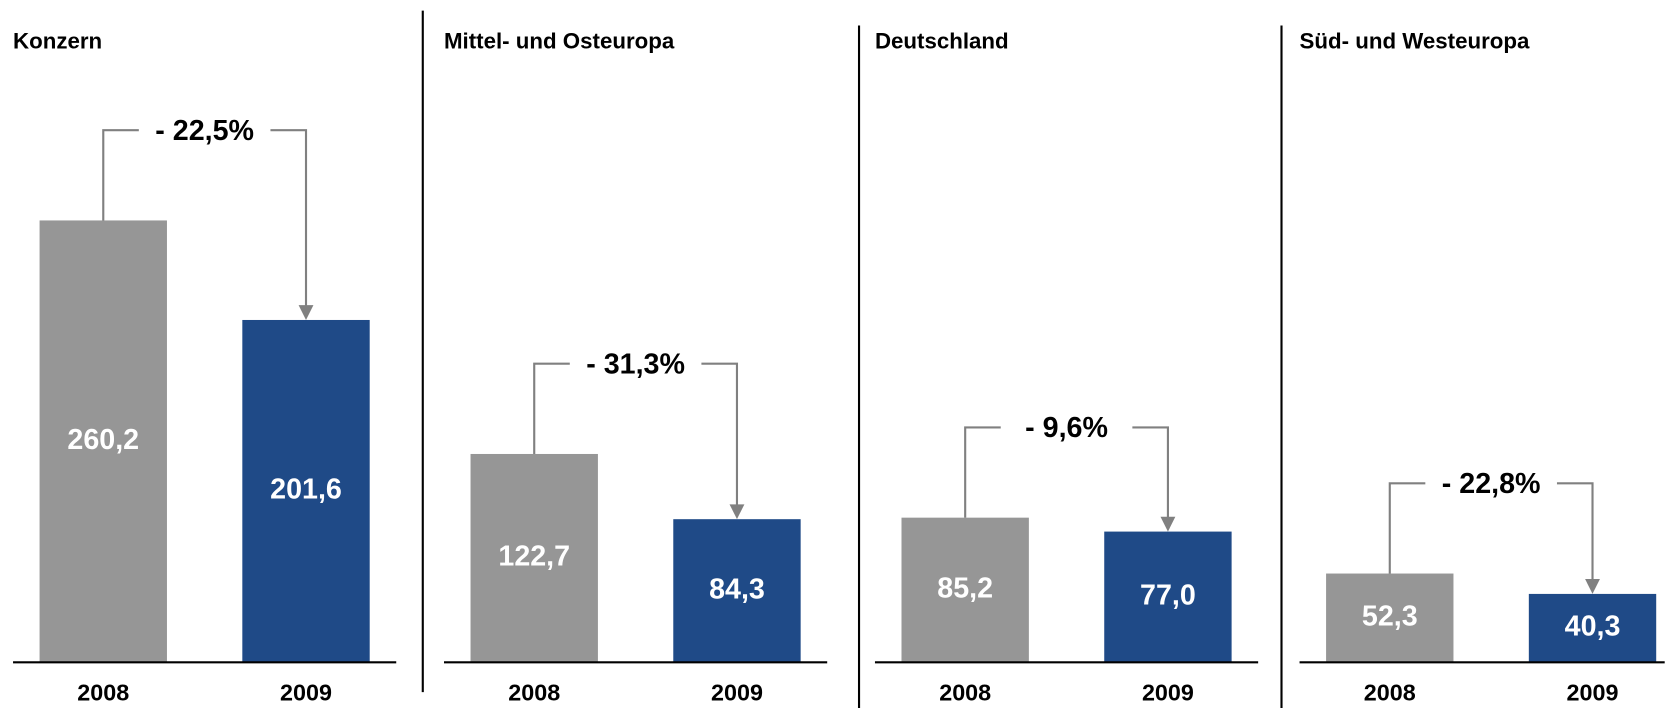 This screenshot has height=708, width=1665. I want to click on value-label: 77,0, so click(1168, 596).